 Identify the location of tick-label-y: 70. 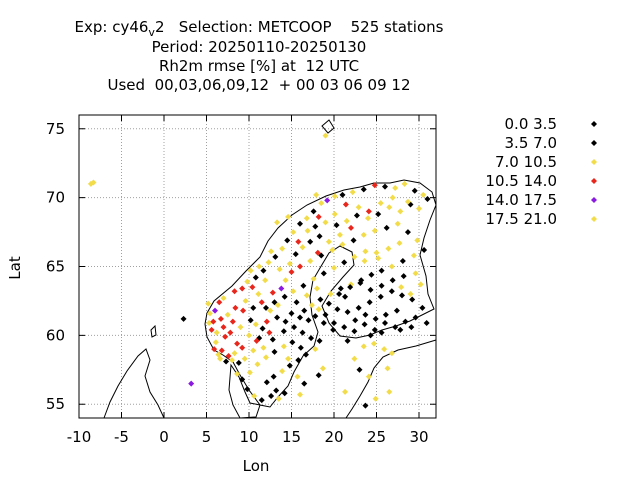
(55, 198).